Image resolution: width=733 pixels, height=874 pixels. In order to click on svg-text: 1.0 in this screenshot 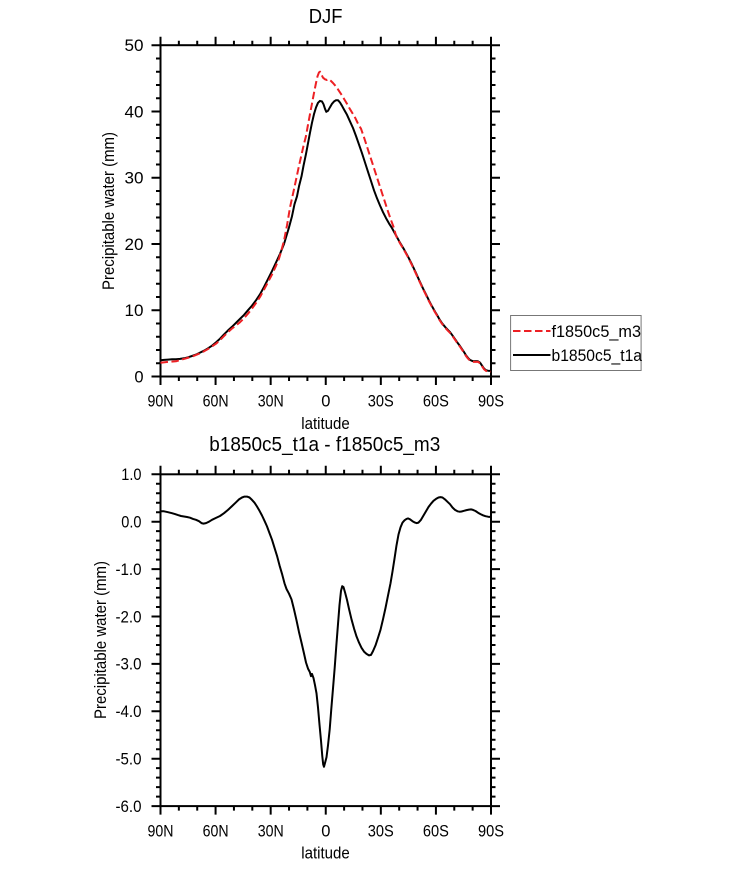, I will do `click(131, 475)`.